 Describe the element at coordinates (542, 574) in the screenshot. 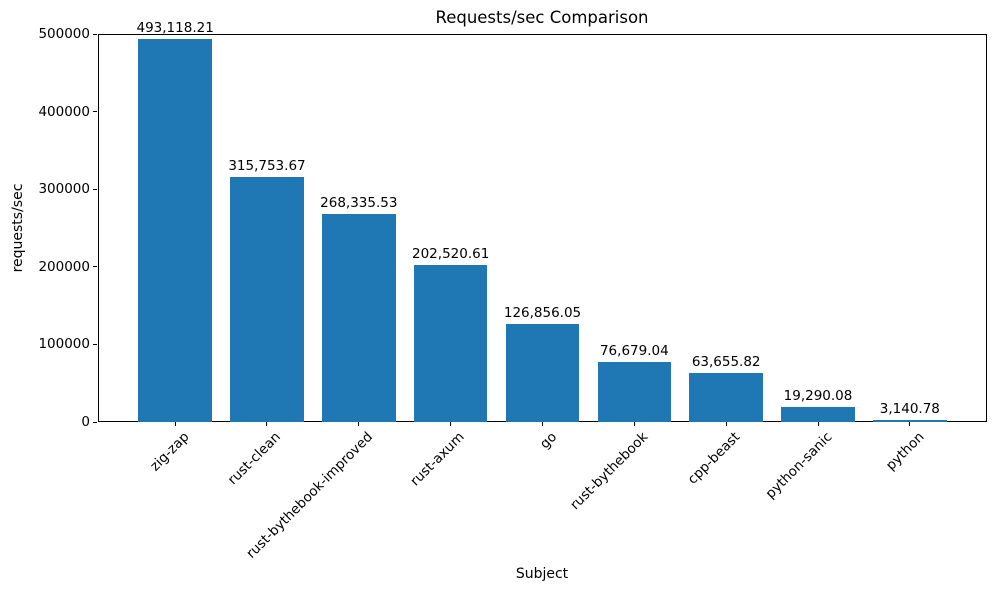

I see `x-axis-label: Subject` at that location.